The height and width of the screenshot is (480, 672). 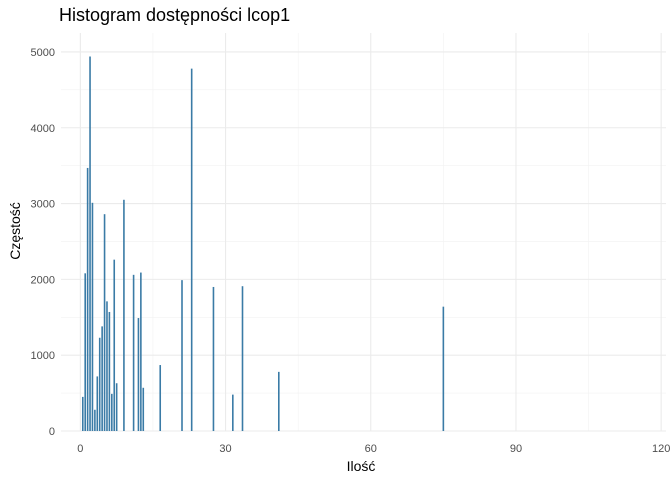 I want to click on x-axis-ticks: 0 30 60 90 120, so click(x=373, y=449).